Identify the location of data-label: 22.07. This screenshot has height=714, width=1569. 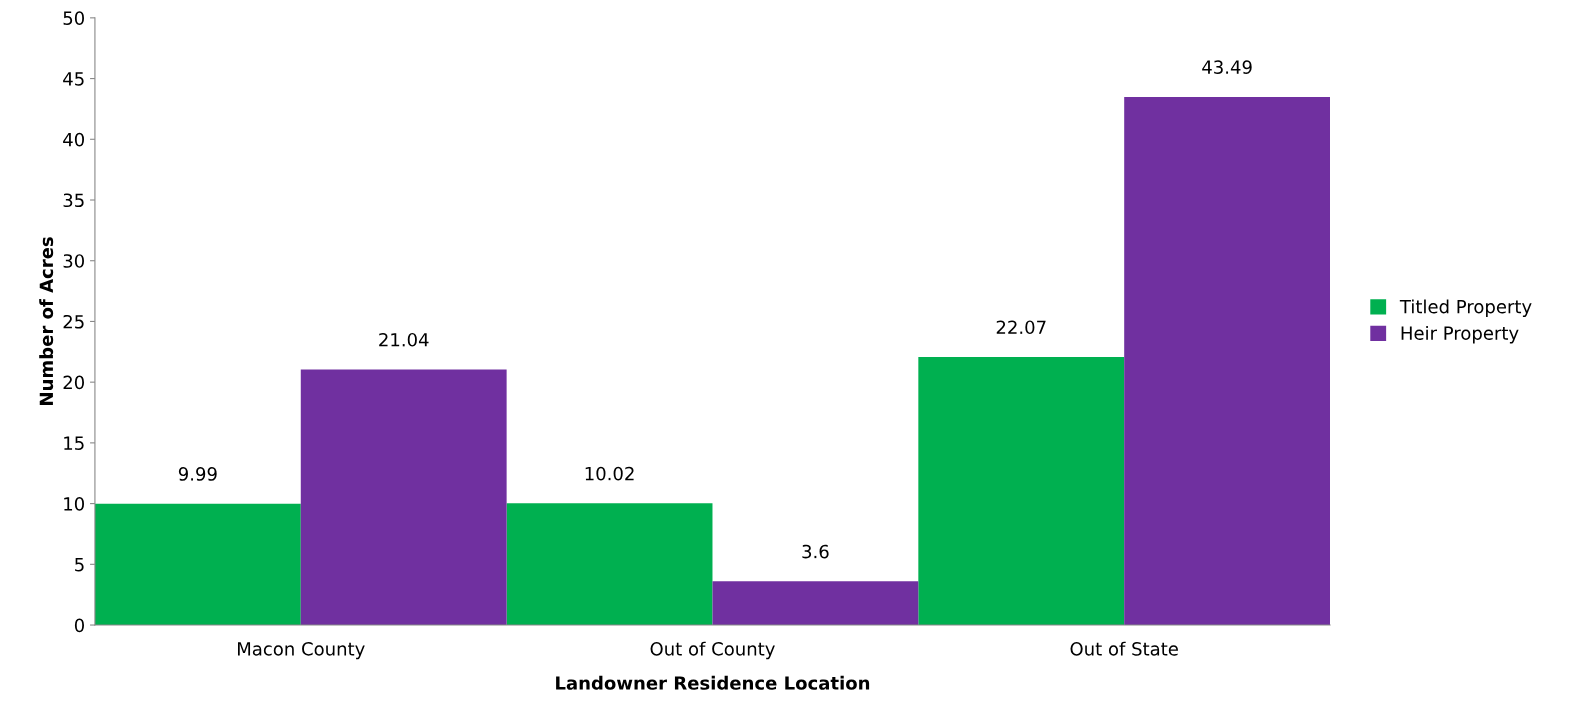
(1021, 327).